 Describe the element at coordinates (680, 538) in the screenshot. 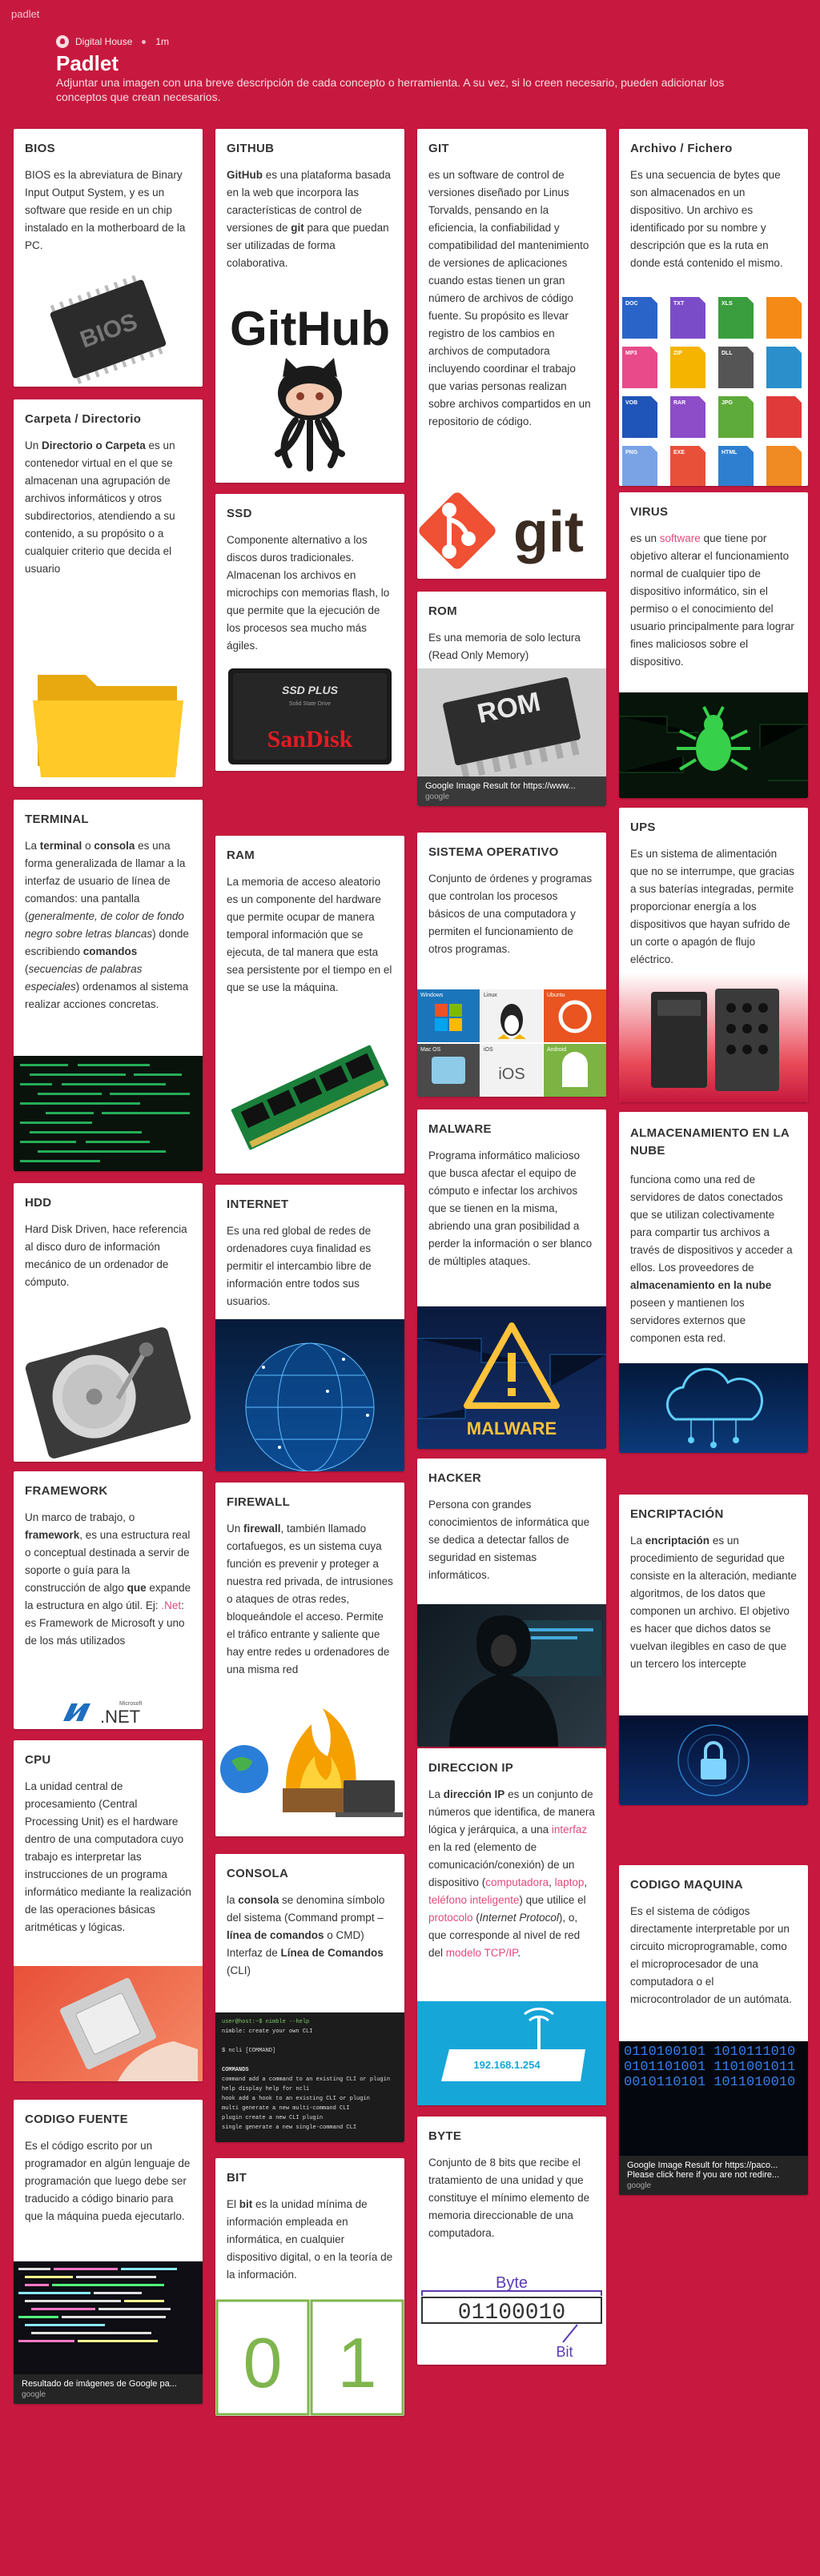

I see `software-link: software` at that location.